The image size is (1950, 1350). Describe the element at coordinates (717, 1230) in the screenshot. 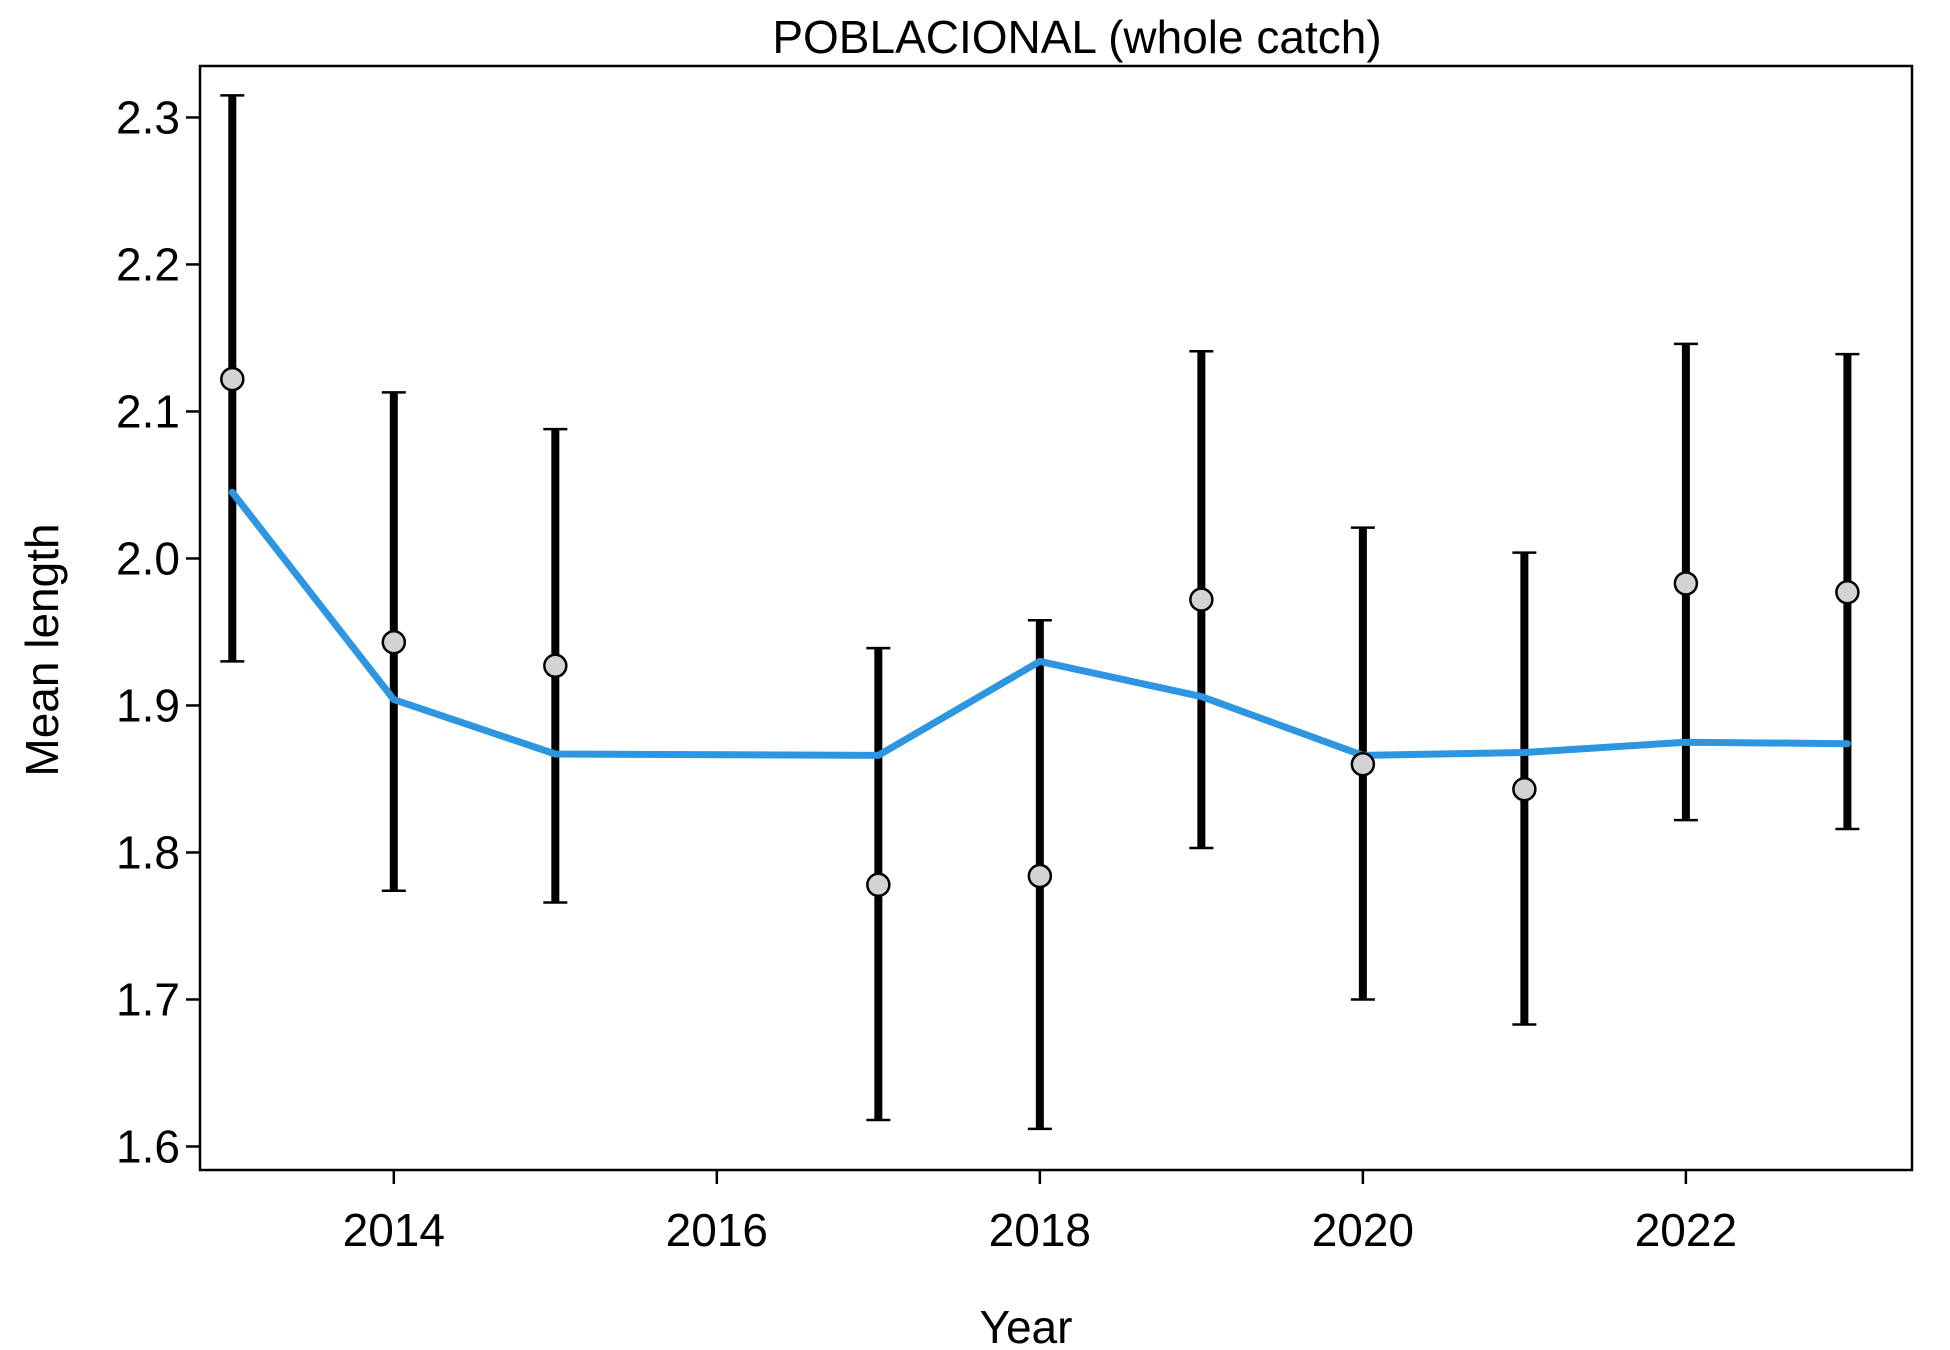

I see `x-tick-label: 2016` at that location.